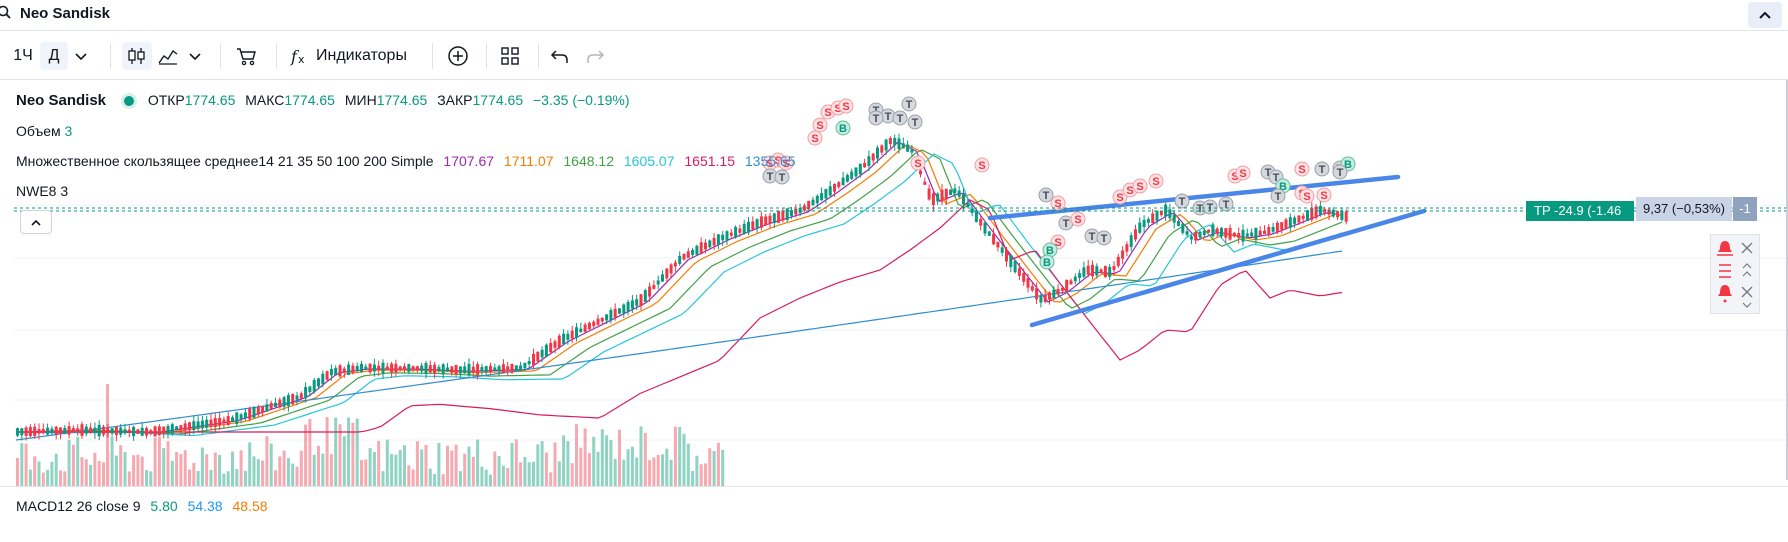 Image resolution: width=1788 pixels, height=542 pixels. What do you see at coordinates (137, 56) in the screenshot?
I see `candles-chart-type-button` at bounding box center [137, 56].